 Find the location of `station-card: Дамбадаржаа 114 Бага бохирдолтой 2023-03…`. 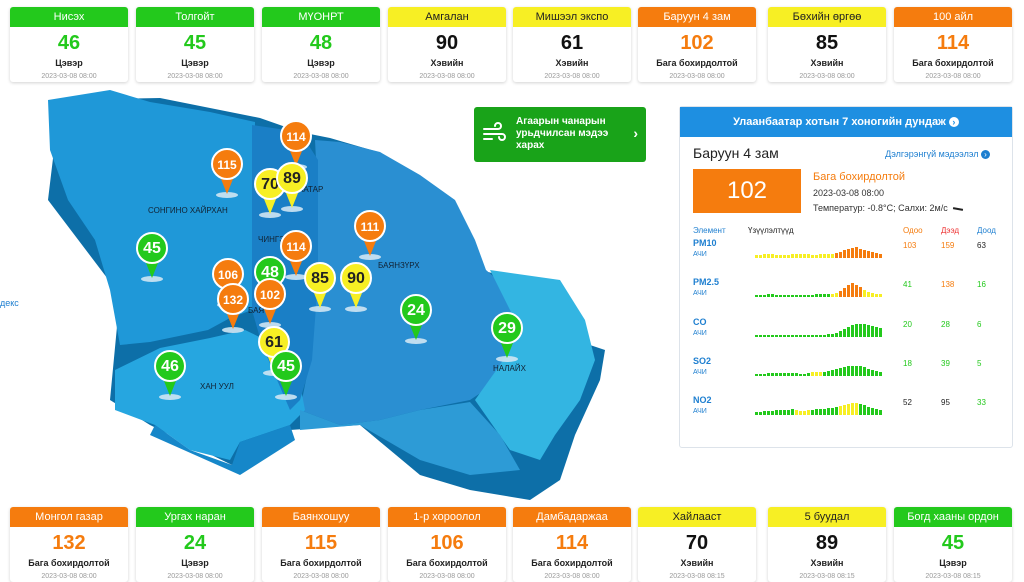

station-card: Дамбадаржаа 114 Бага бохирдолтой 2023-03… is located at coordinates (572, 544).